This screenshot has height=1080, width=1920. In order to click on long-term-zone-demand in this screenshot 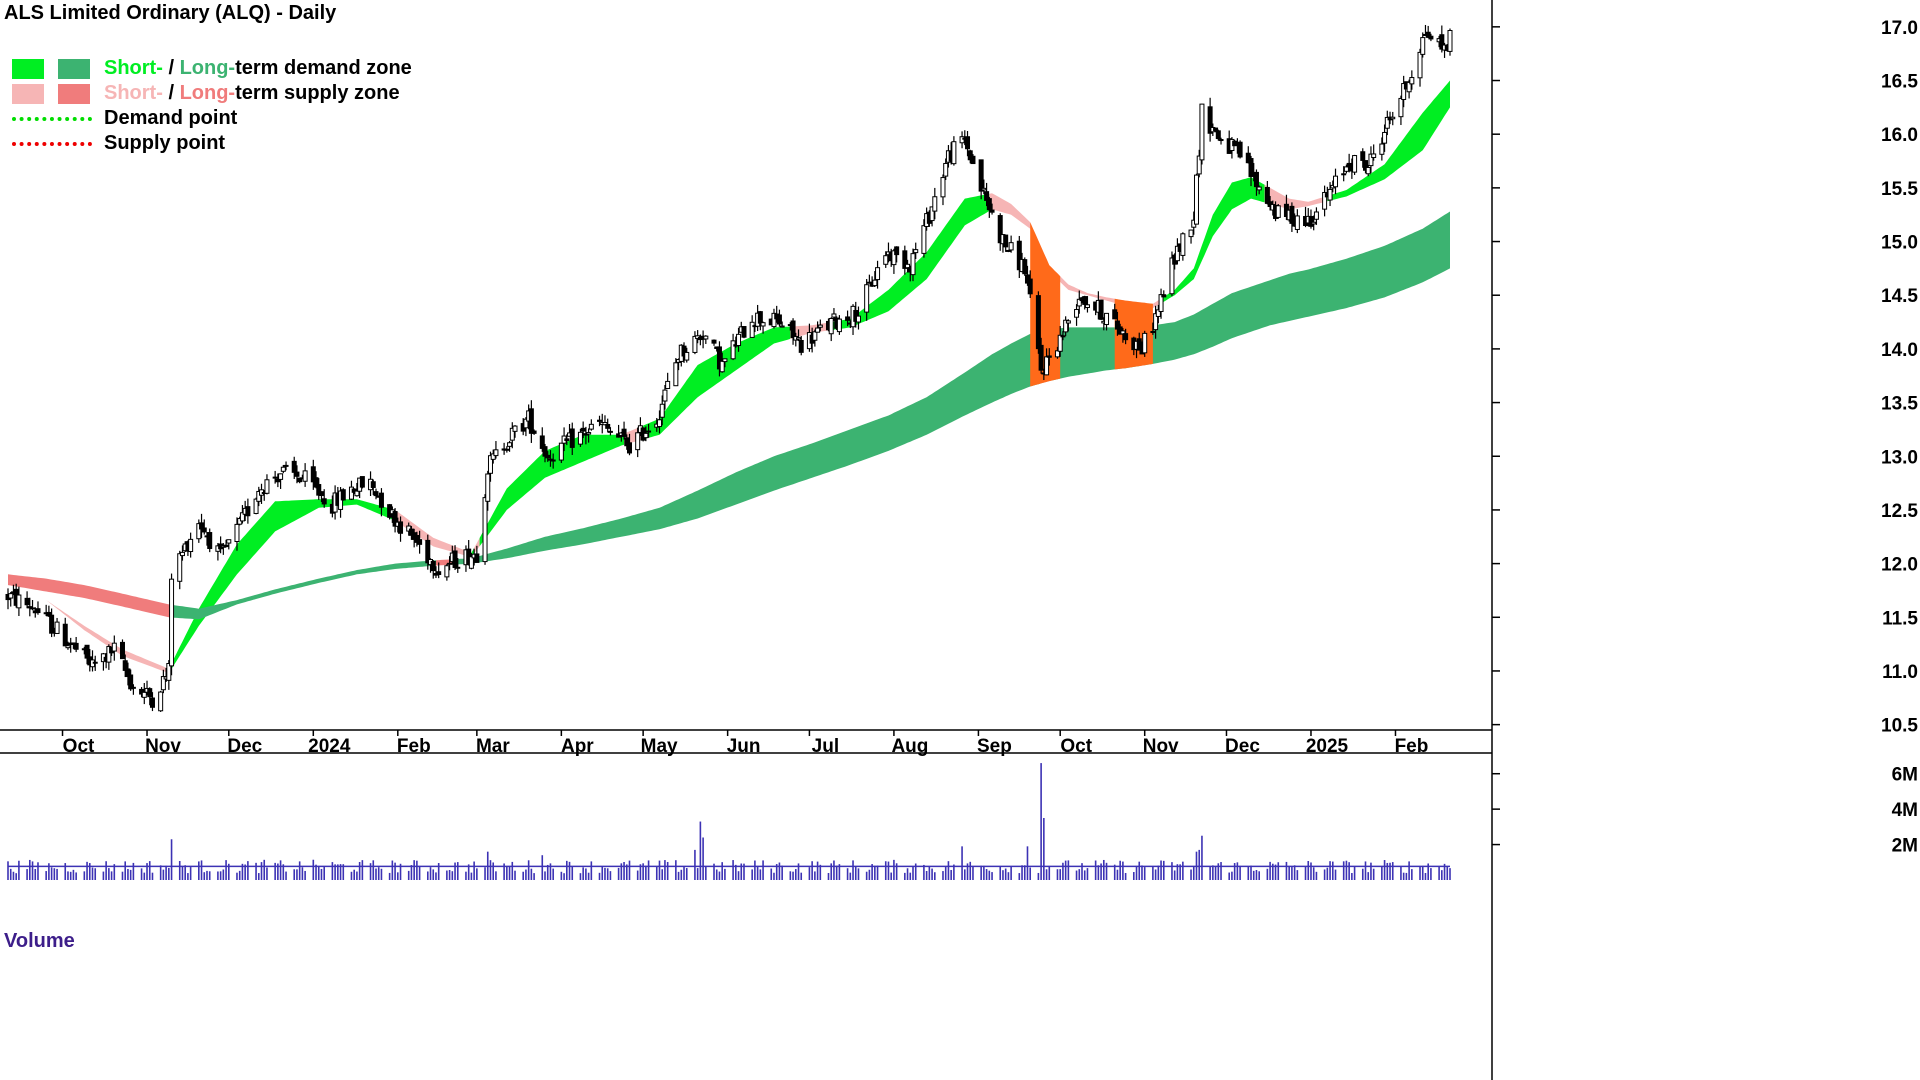, I will do `click(303, 590)`.